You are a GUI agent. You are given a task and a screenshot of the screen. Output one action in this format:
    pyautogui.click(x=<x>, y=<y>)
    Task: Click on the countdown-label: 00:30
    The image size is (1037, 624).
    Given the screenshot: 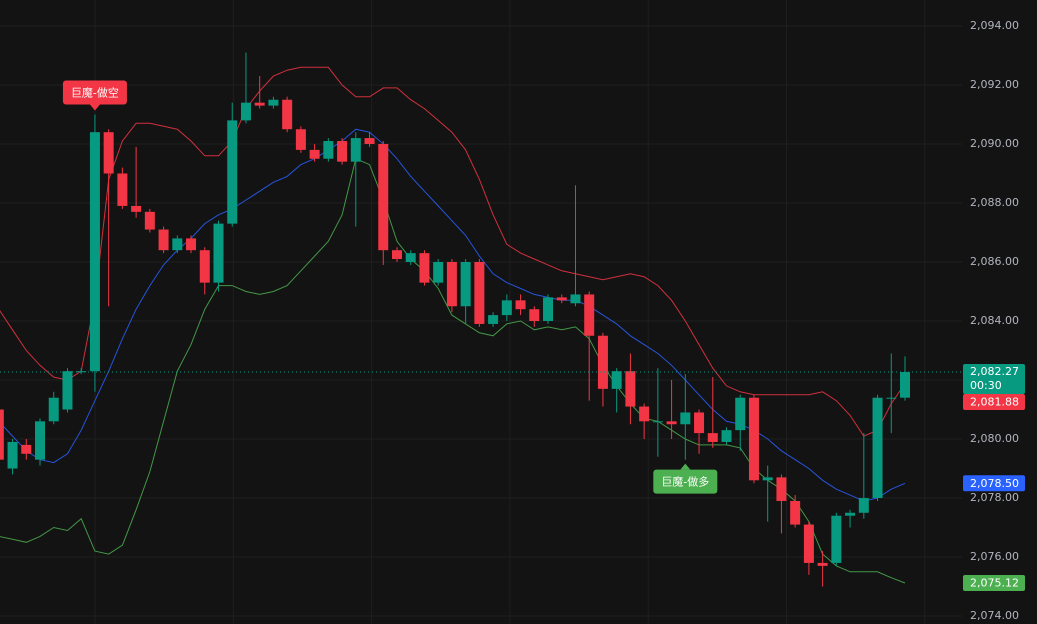 What is the action you would take?
    pyautogui.click(x=986, y=385)
    